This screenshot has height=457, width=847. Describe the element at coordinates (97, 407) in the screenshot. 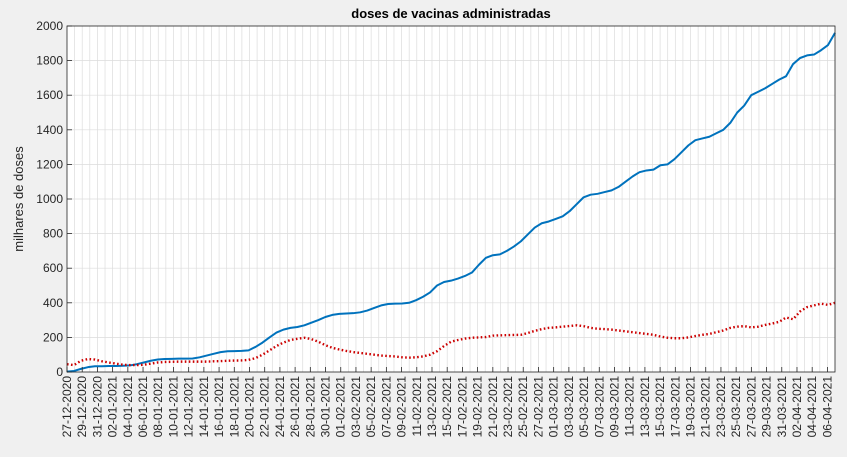

I see `x-tick-label: 31-12-2020` at that location.